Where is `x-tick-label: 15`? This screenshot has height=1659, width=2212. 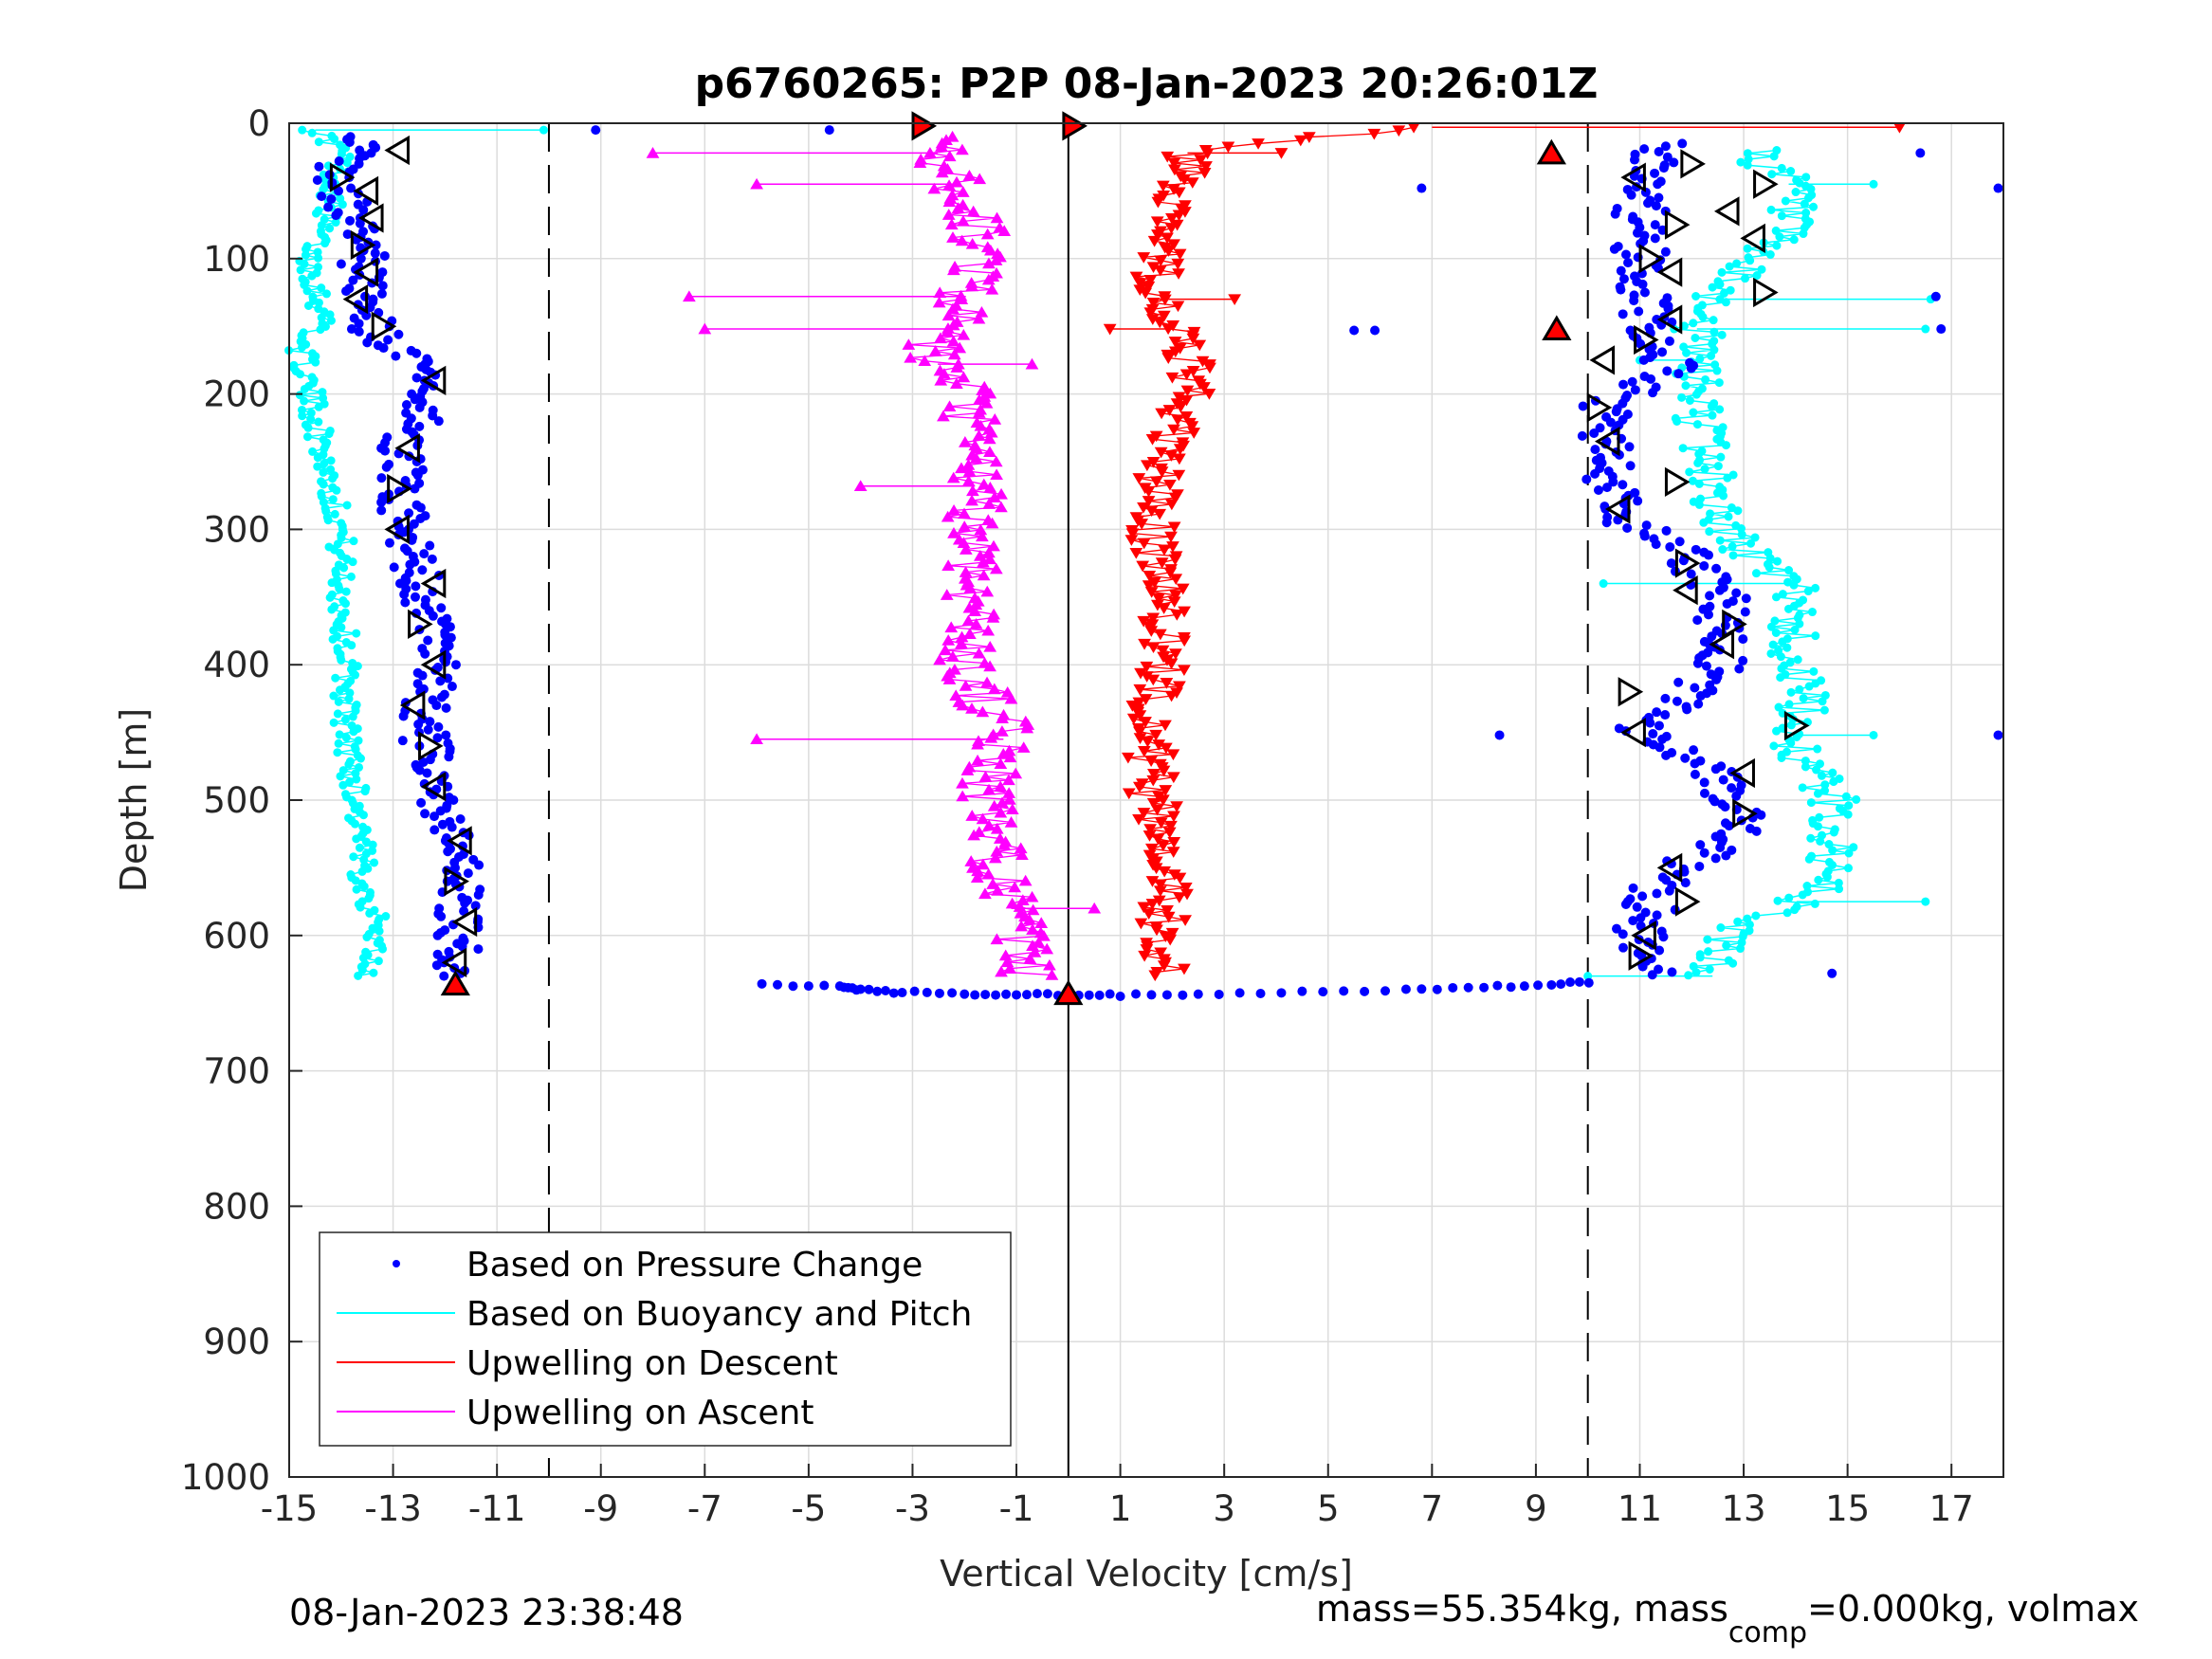 x-tick-label: 15 is located at coordinates (1847, 1508).